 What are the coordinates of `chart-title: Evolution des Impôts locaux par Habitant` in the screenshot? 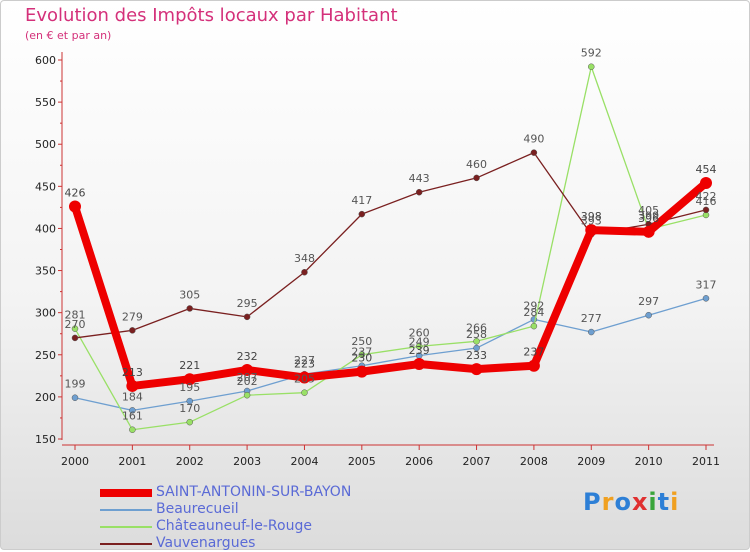 It's located at (211, 15).